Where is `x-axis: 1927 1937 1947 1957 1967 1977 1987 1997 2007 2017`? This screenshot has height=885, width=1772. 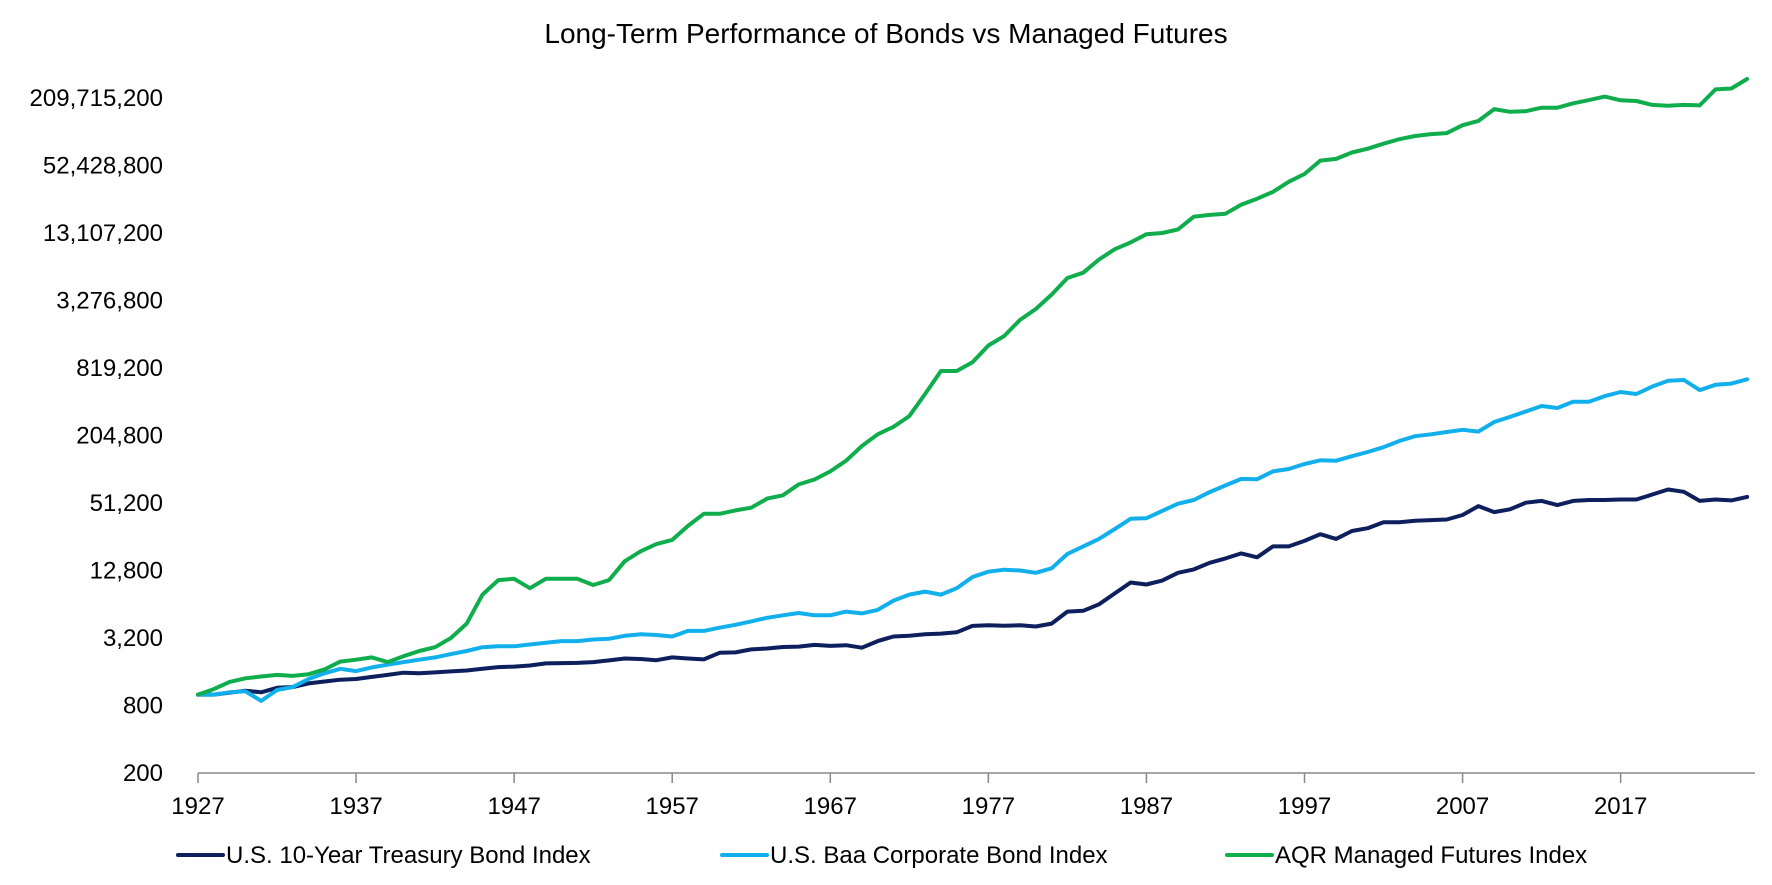
x-axis: 1927 1937 1947 1957 1967 1977 1987 1997 2007 2017 is located at coordinates (963, 796).